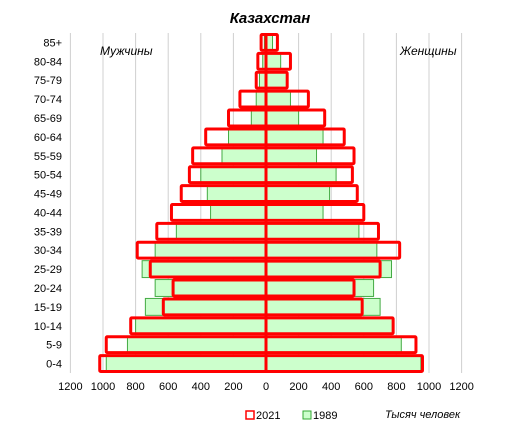 This screenshot has height=432, width=514. What do you see at coordinates (48, 100) in the screenshot?
I see `age-label-70-74: 70-74` at bounding box center [48, 100].